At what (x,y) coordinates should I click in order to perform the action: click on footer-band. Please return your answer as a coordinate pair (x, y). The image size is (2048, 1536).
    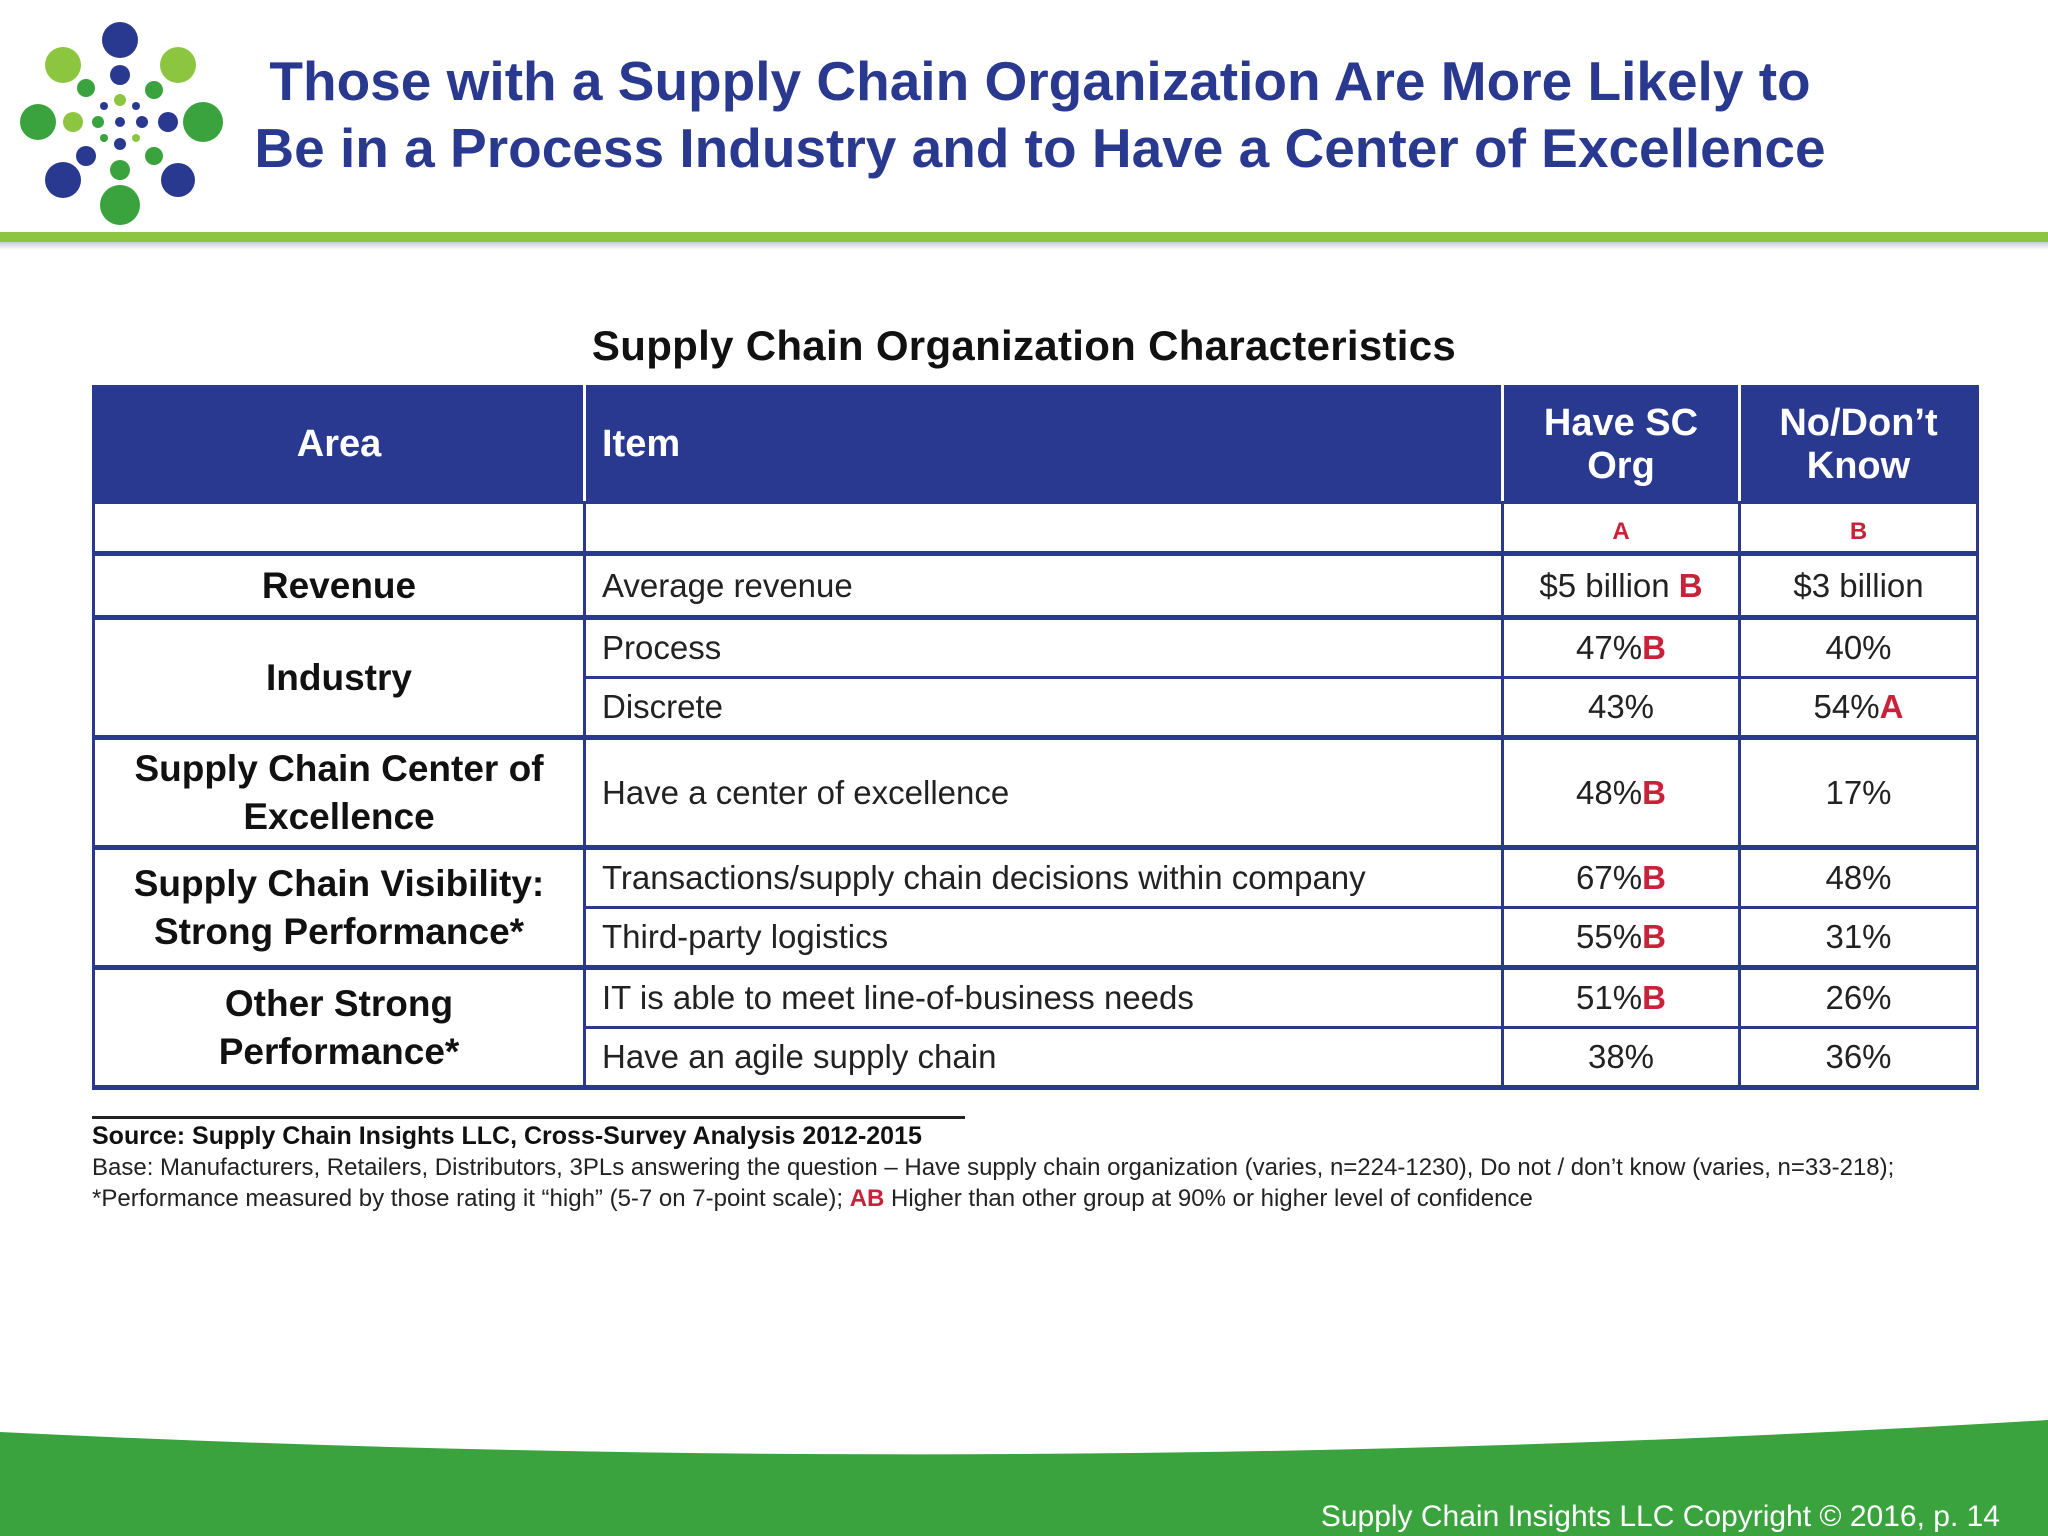
    Looking at the image, I should click on (1024, 1478).